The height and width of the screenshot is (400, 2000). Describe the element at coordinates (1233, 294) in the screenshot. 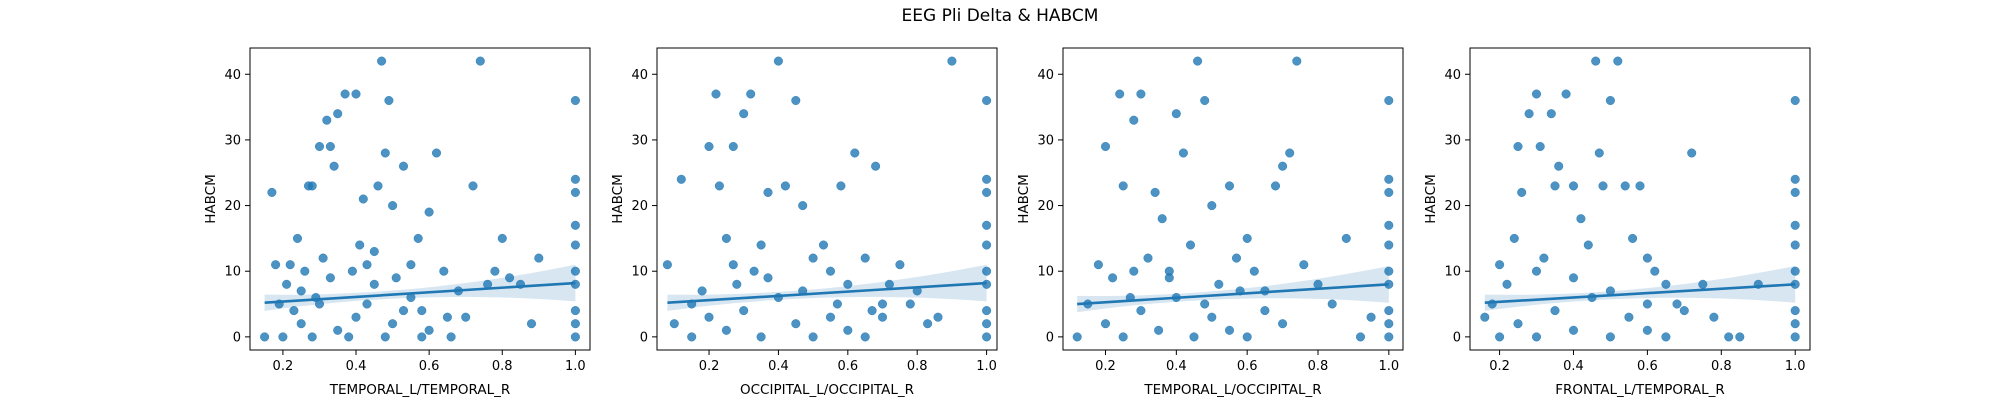

I see `regression-line` at that location.